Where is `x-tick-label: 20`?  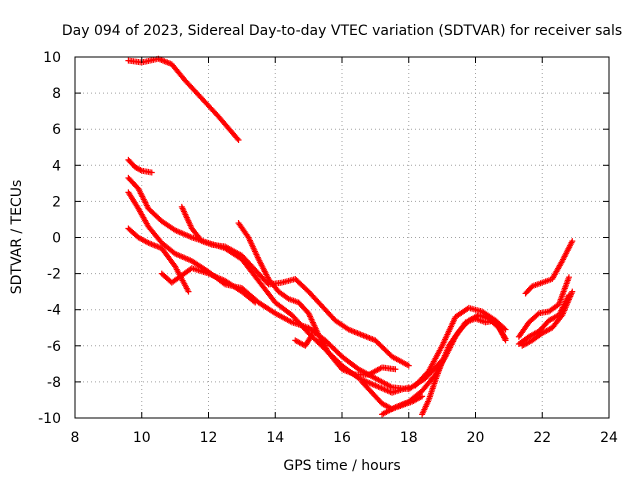
x-tick-label: 20 is located at coordinates (476, 438).